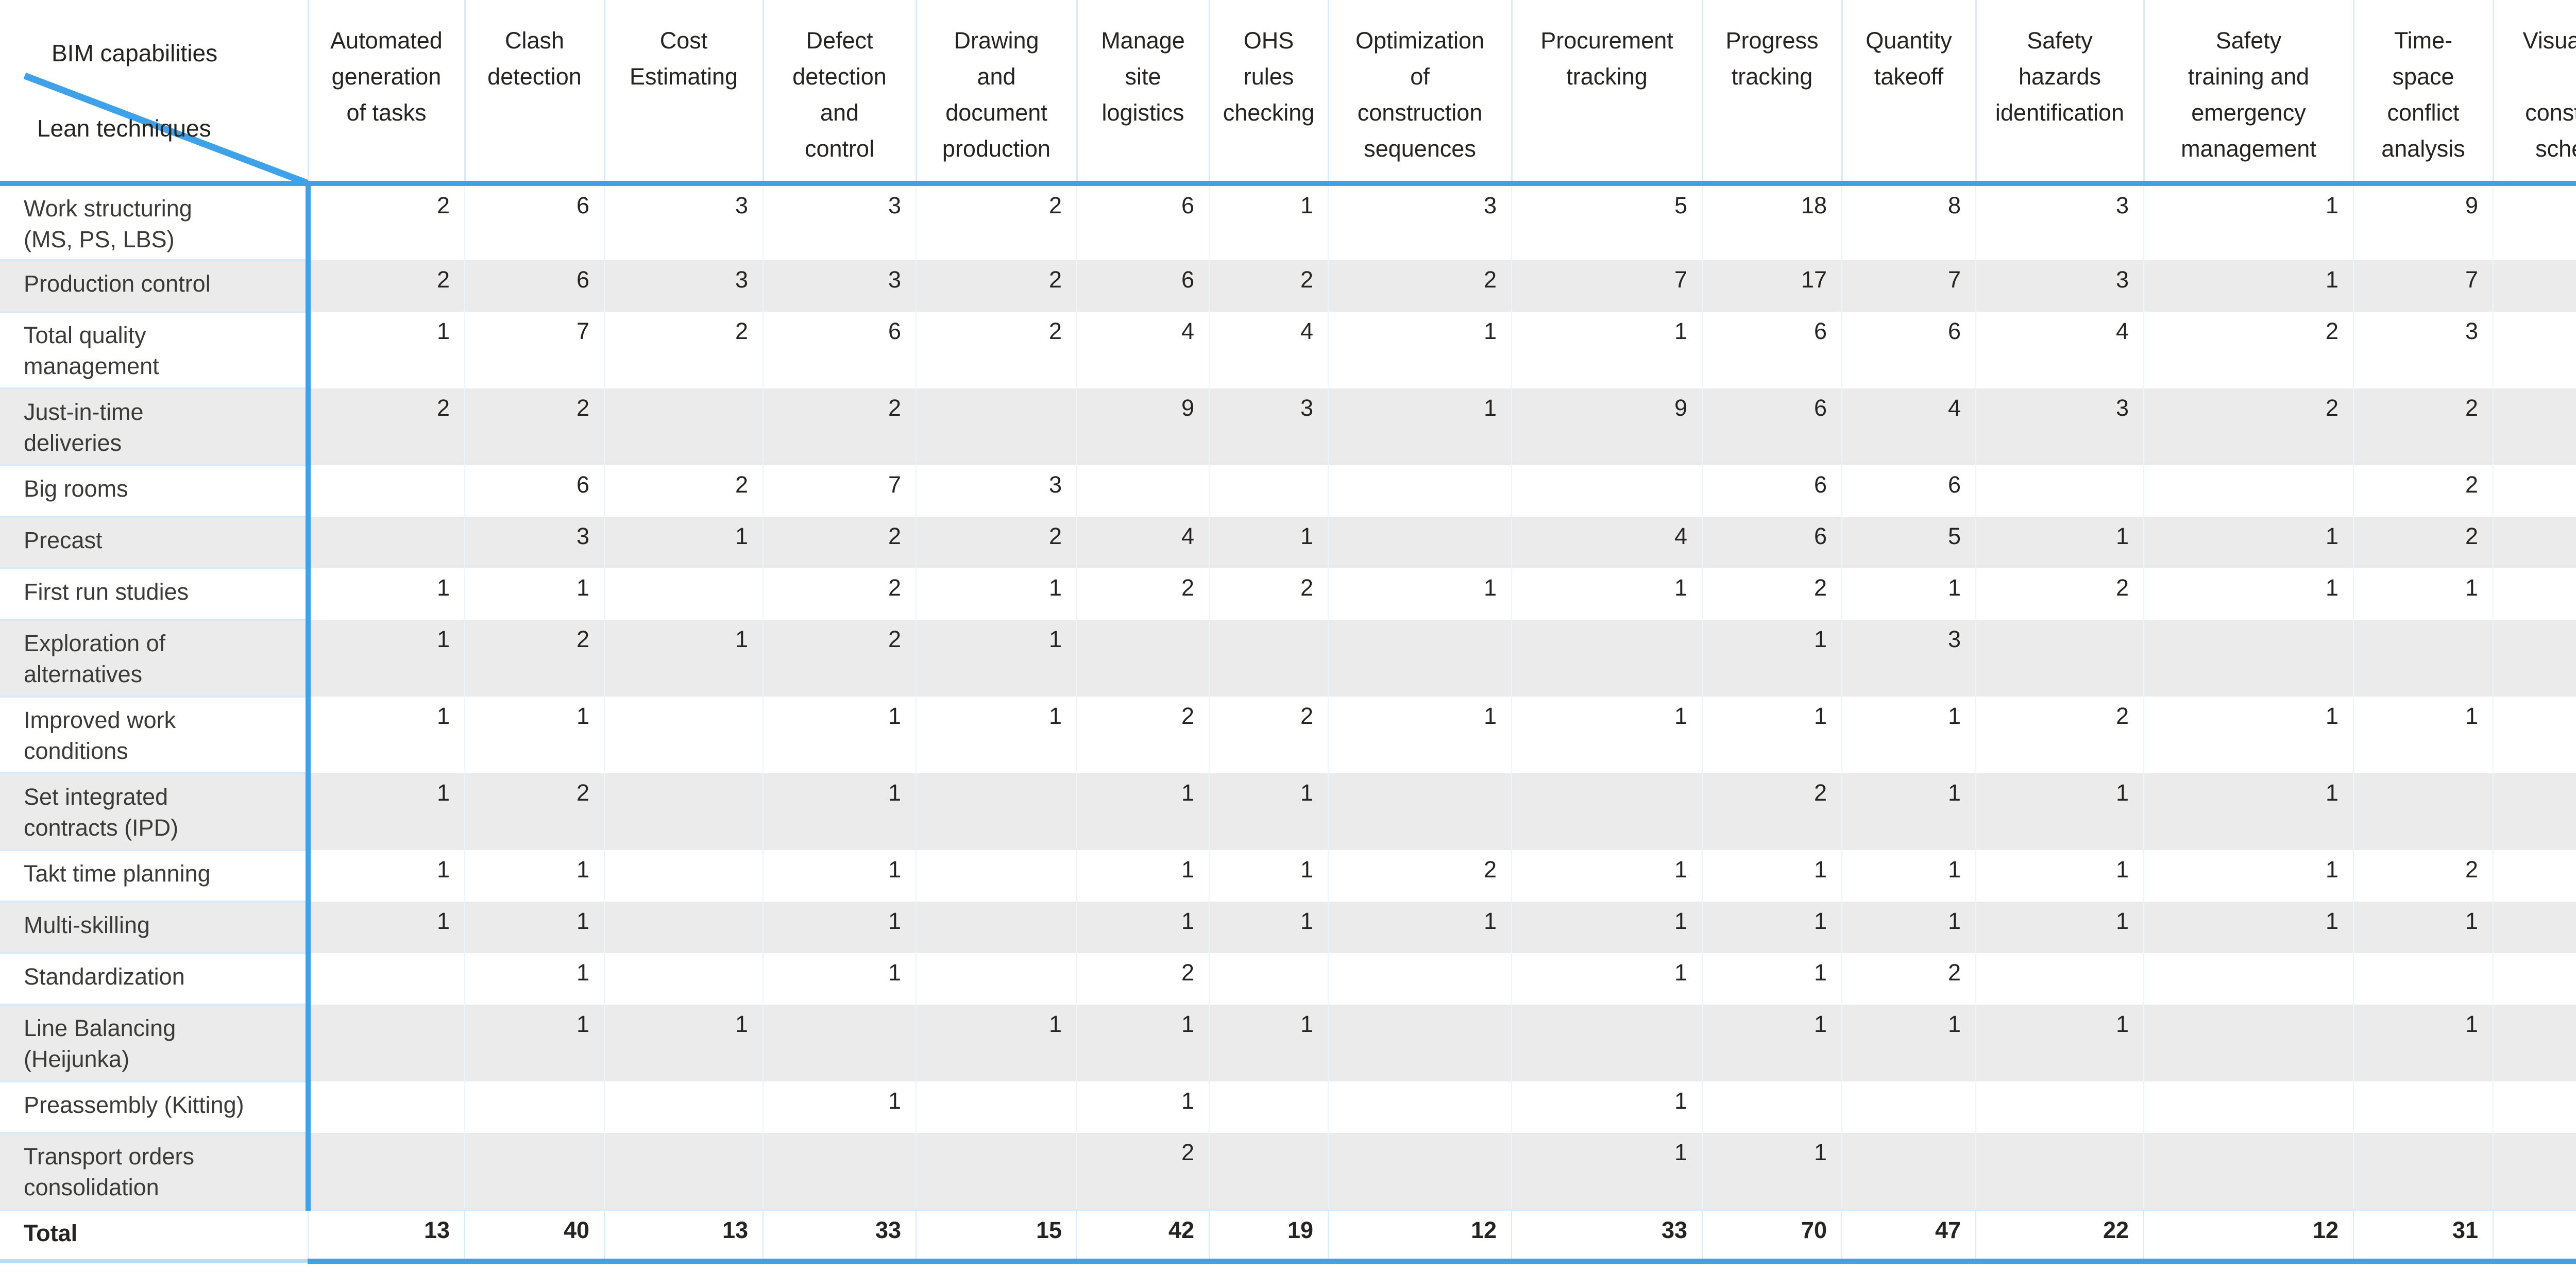  What do you see at coordinates (2248, 93) in the screenshot?
I see `column-header-safety-training-and-emergency-management: Safety training and emergency management` at bounding box center [2248, 93].